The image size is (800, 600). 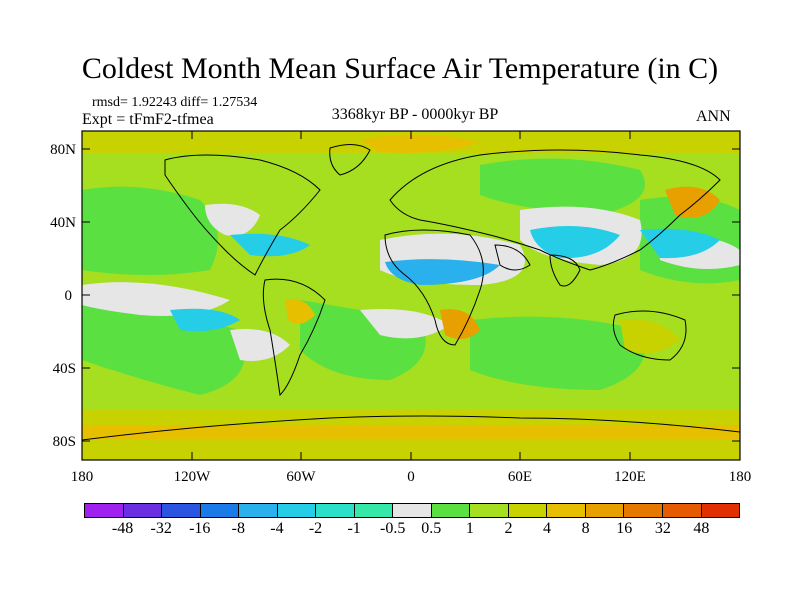 What do you see at coordinates (420, 143) in the screenshot?
I see `arctic-warm-patch` at bounding box center [420, 143].